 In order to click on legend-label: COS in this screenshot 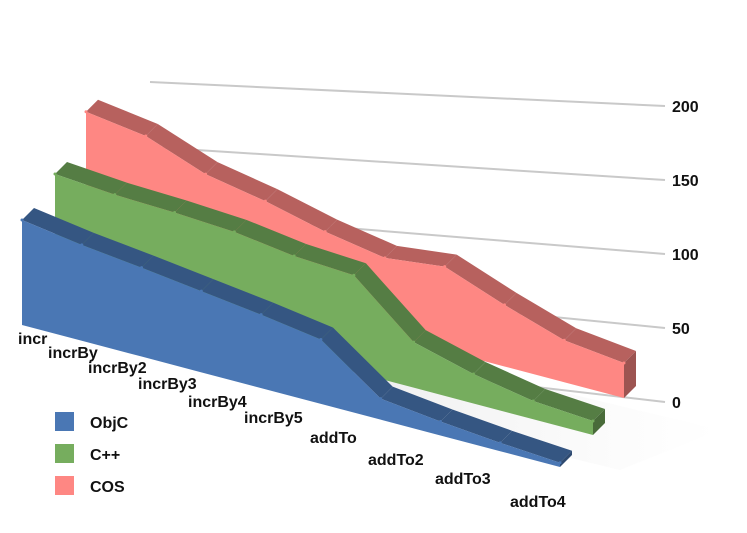, I will do `click(107, 487)`.